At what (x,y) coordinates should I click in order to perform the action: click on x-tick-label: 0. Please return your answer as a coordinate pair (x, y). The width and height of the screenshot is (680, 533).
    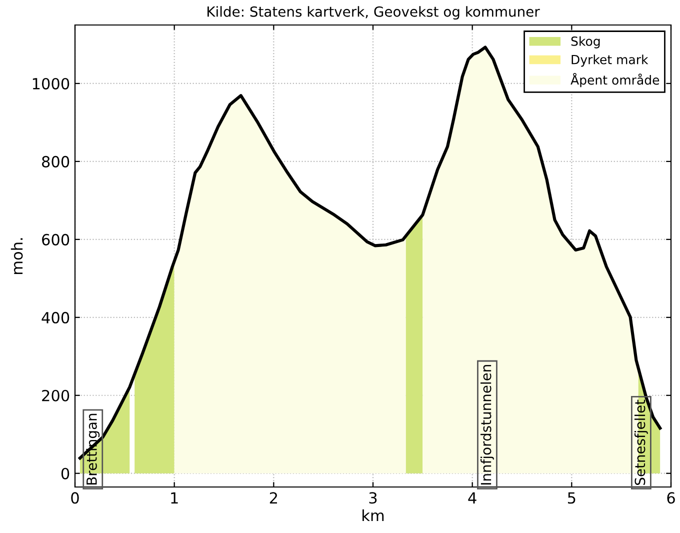
    Looking at the image, I should click on (75, 498).